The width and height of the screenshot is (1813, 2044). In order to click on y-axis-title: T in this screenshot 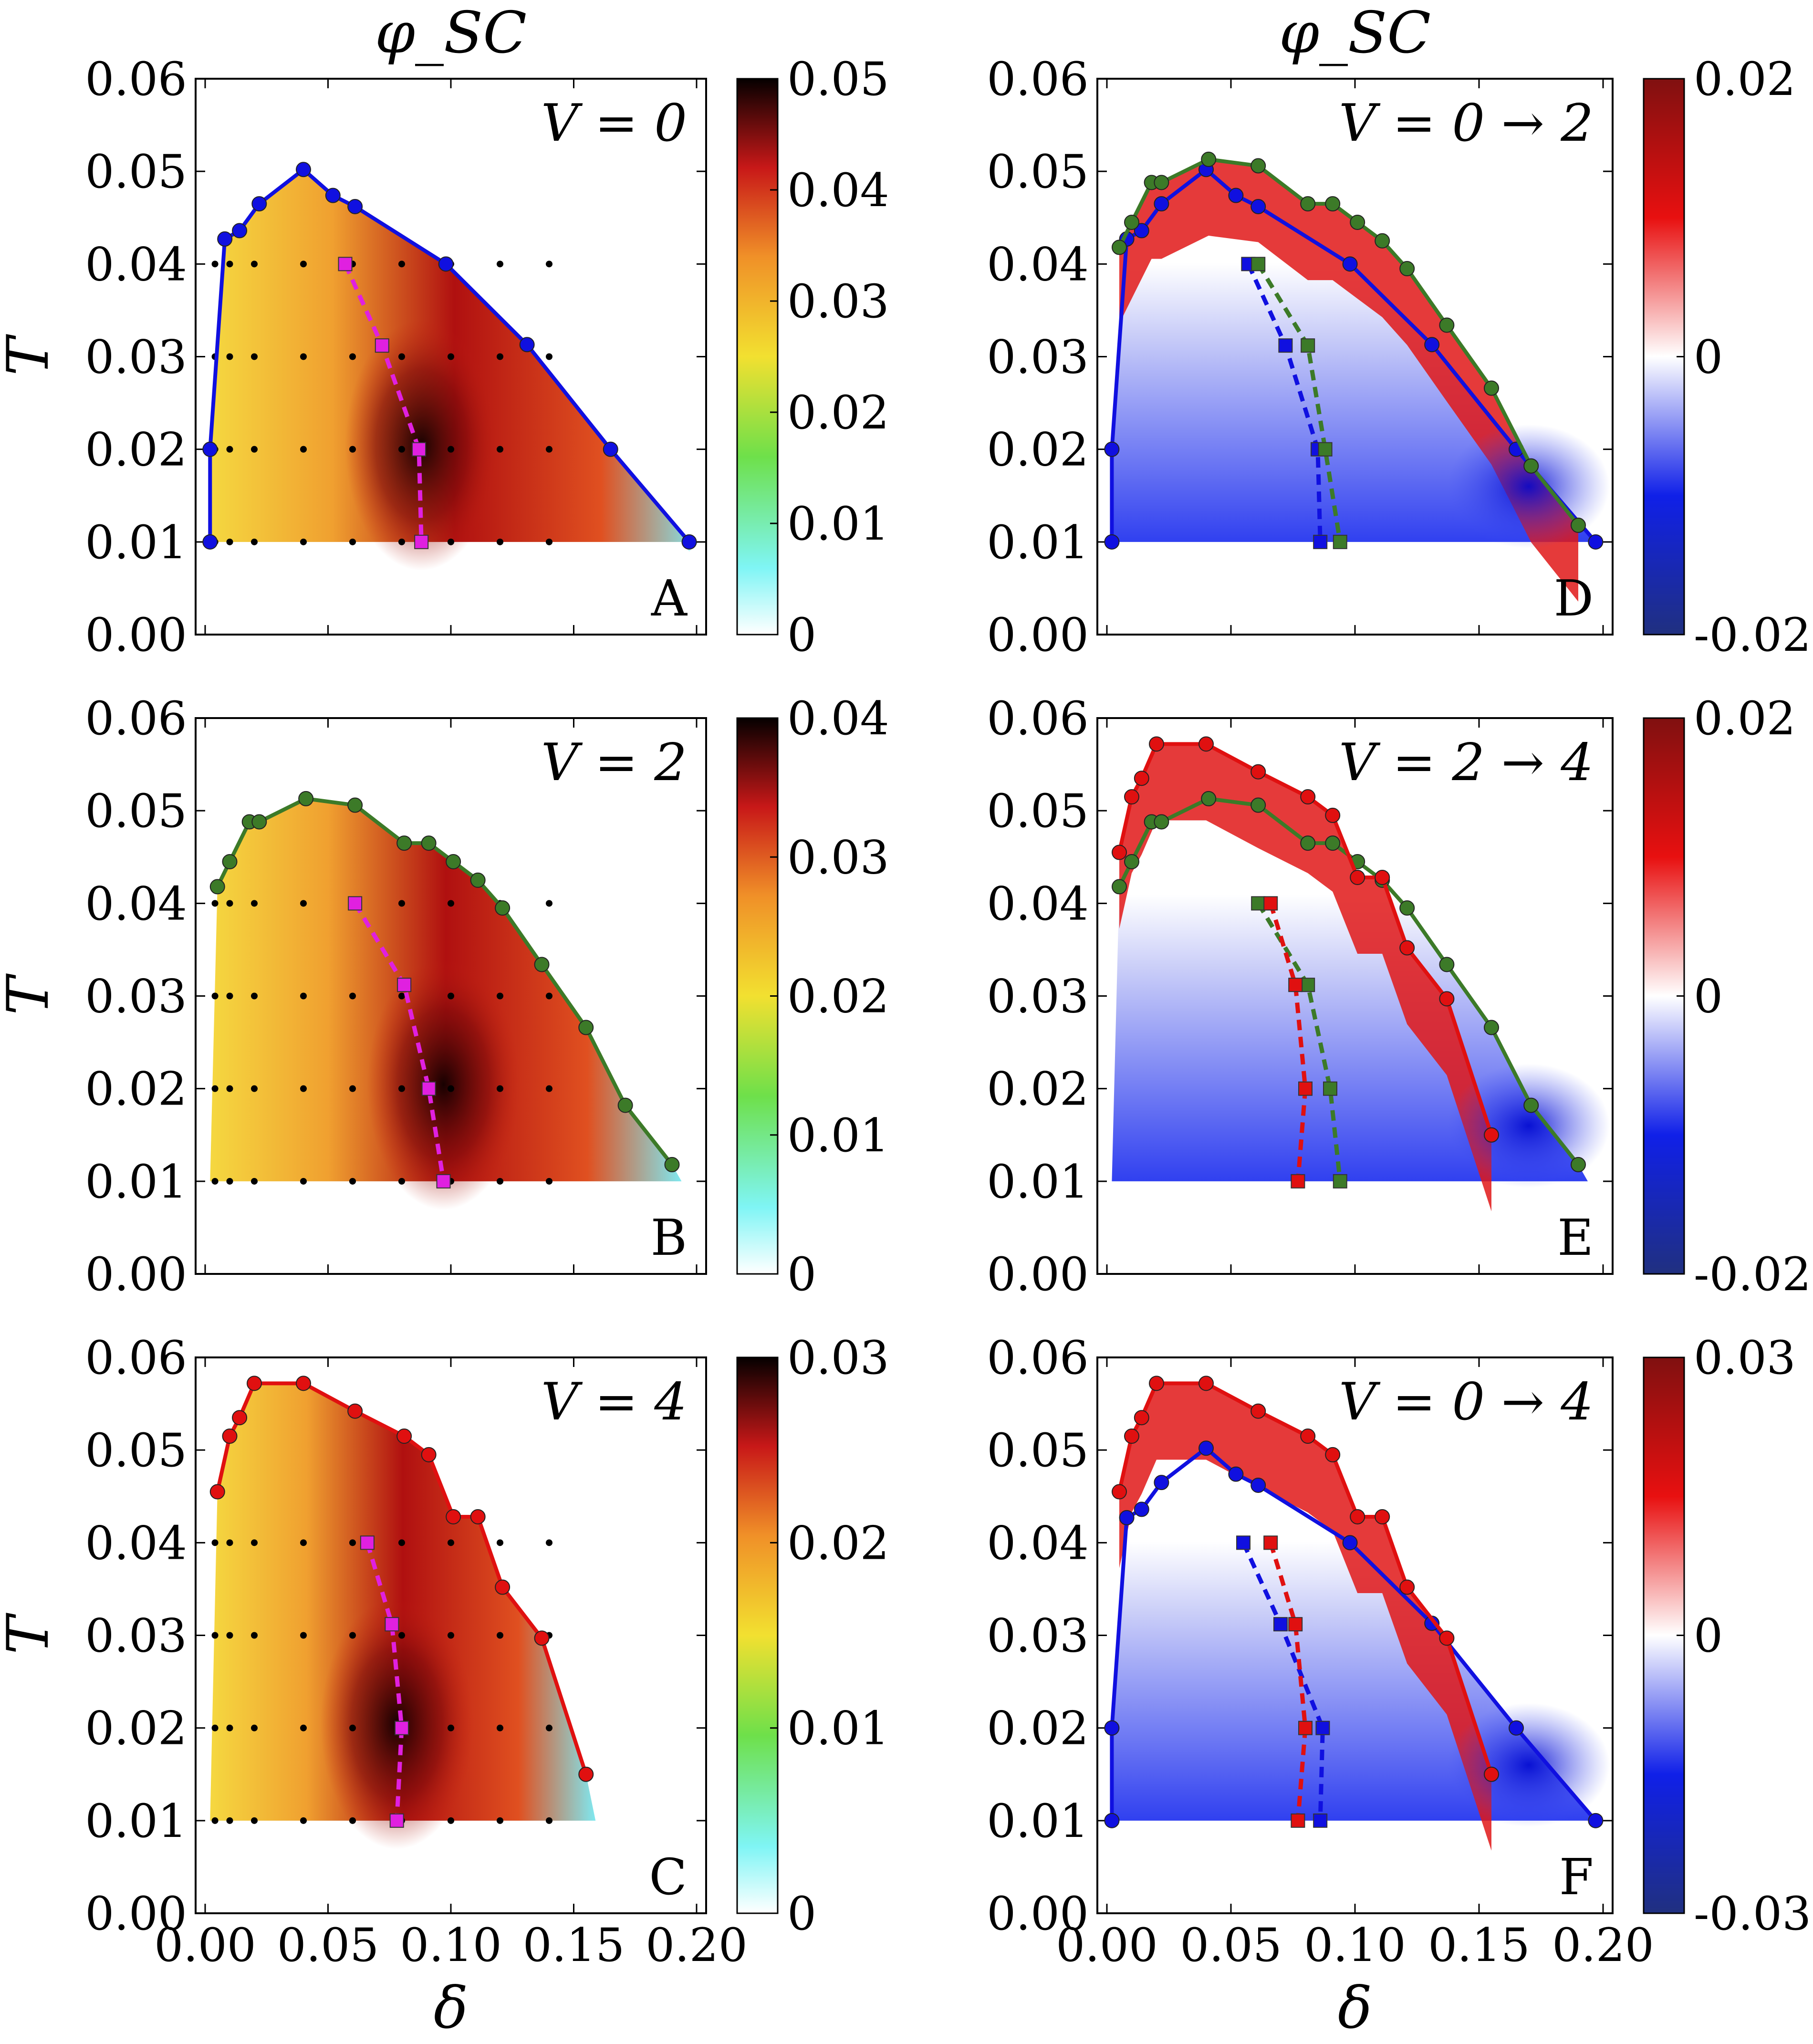, I will do `click(31, 355)`.